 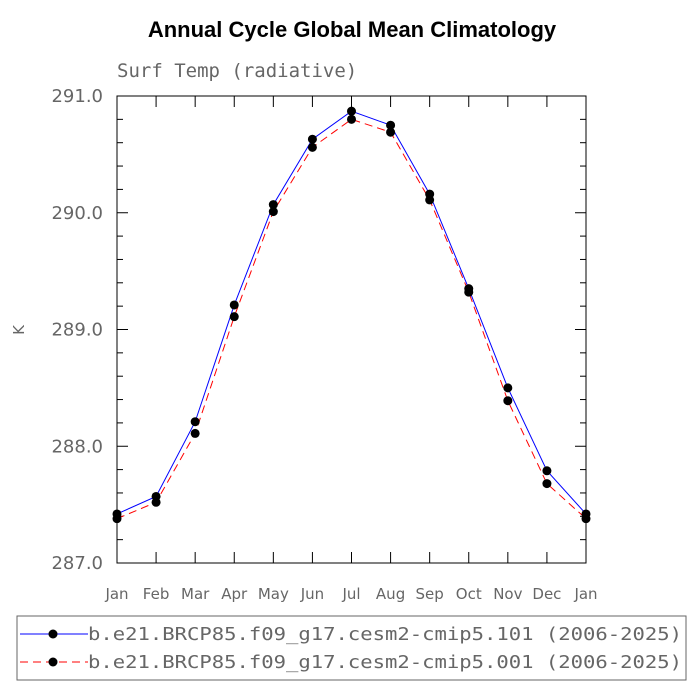 I want to click on legend-box, so click(x=351, y=648).